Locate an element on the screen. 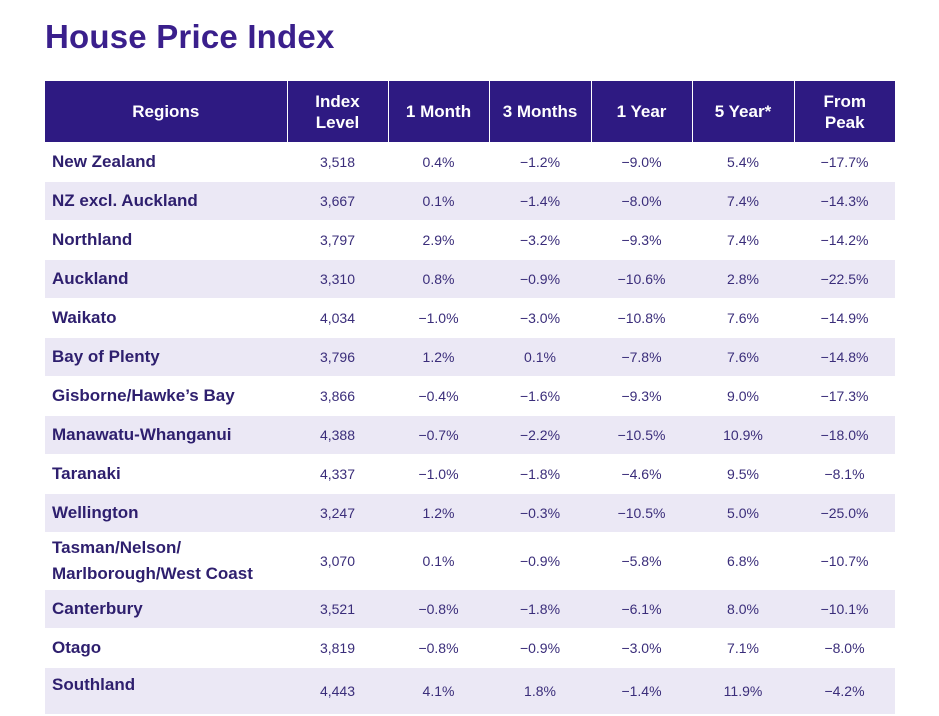  index-level-cell: 3,866 is located at coordinates (337, 396).